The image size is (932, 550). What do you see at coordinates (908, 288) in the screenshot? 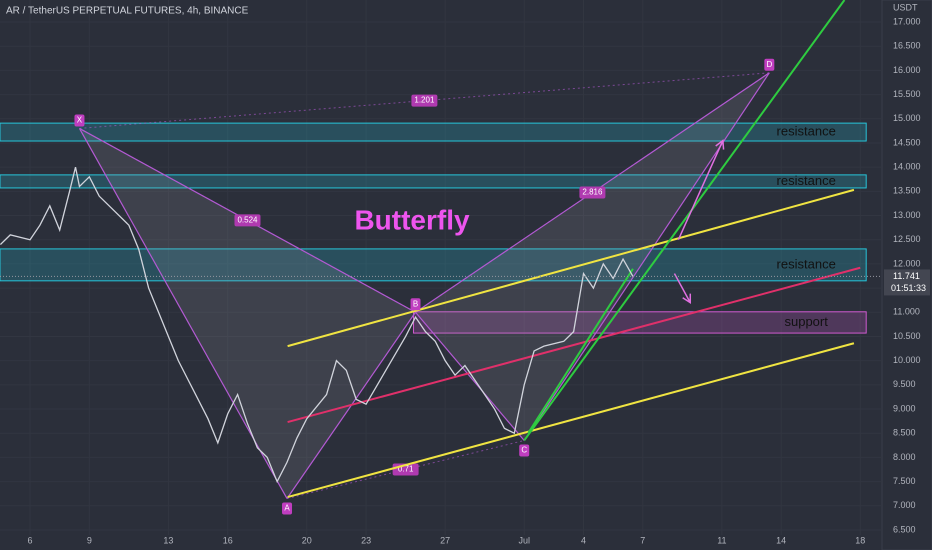
I see `countdown-label: 01:51:33` at bounding box center [908, 288].